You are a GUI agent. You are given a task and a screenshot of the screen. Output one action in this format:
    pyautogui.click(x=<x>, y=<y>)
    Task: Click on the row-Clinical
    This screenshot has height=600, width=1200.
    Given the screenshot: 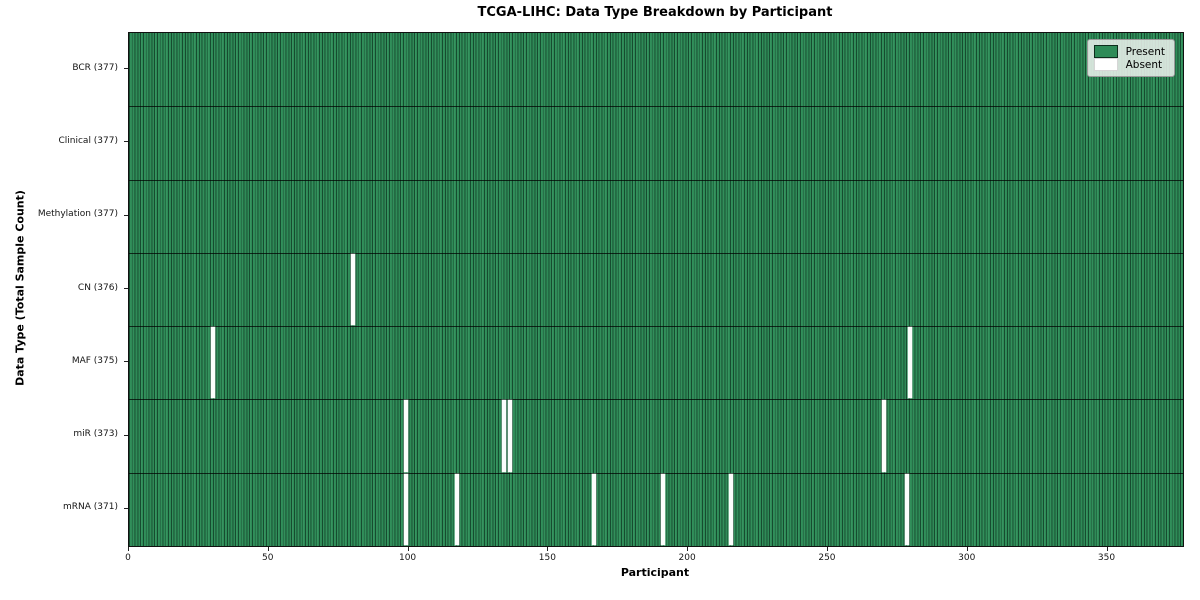 What is the action you would take?
    pyautogui.click(x=656, y=143)
    